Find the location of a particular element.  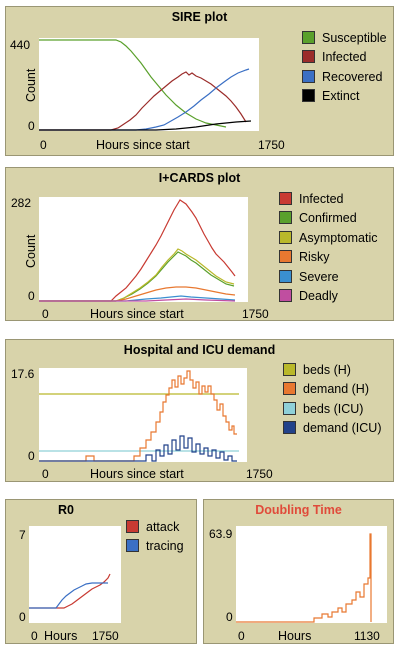

sire-series-infected is located at coordinates (143, 101).